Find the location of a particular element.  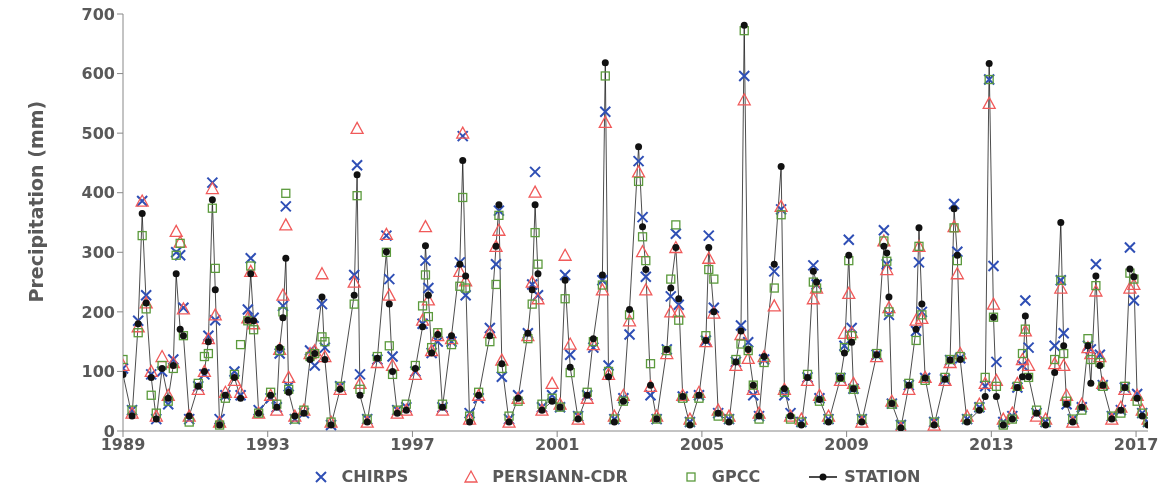

y-tick-label: 700 is located at coordinates (98, 14).